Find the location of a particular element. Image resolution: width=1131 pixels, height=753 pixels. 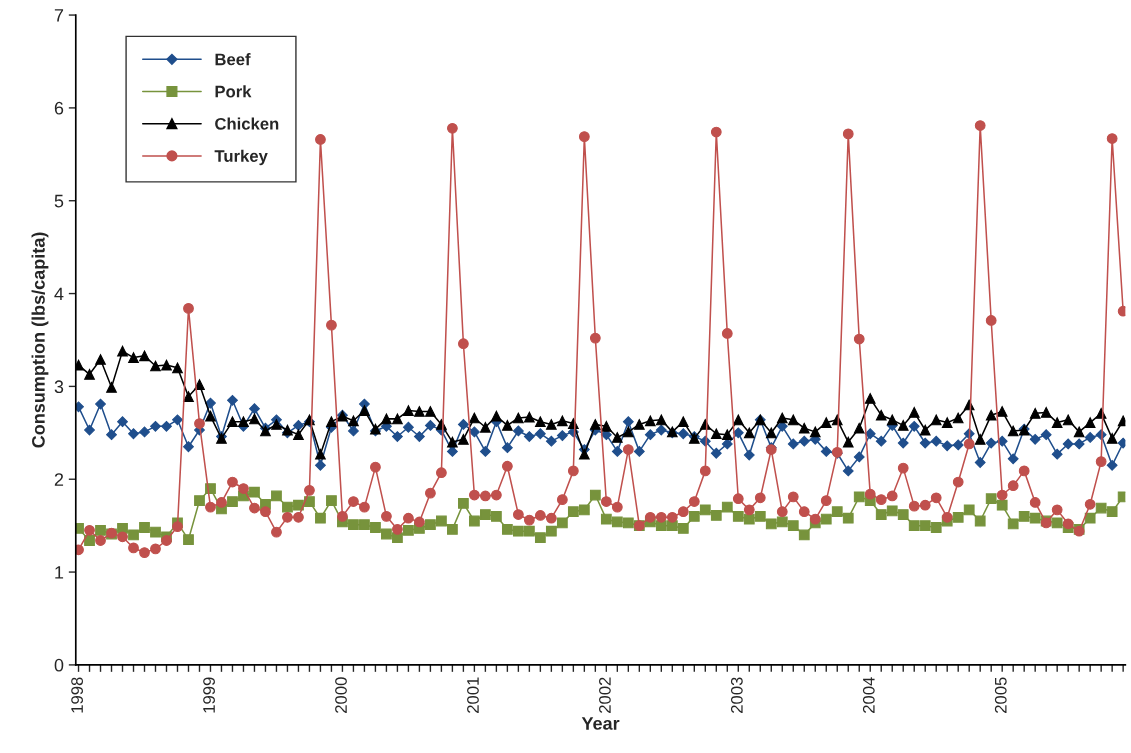

y-tick-label: 6 is located at coordinates (59, 108).